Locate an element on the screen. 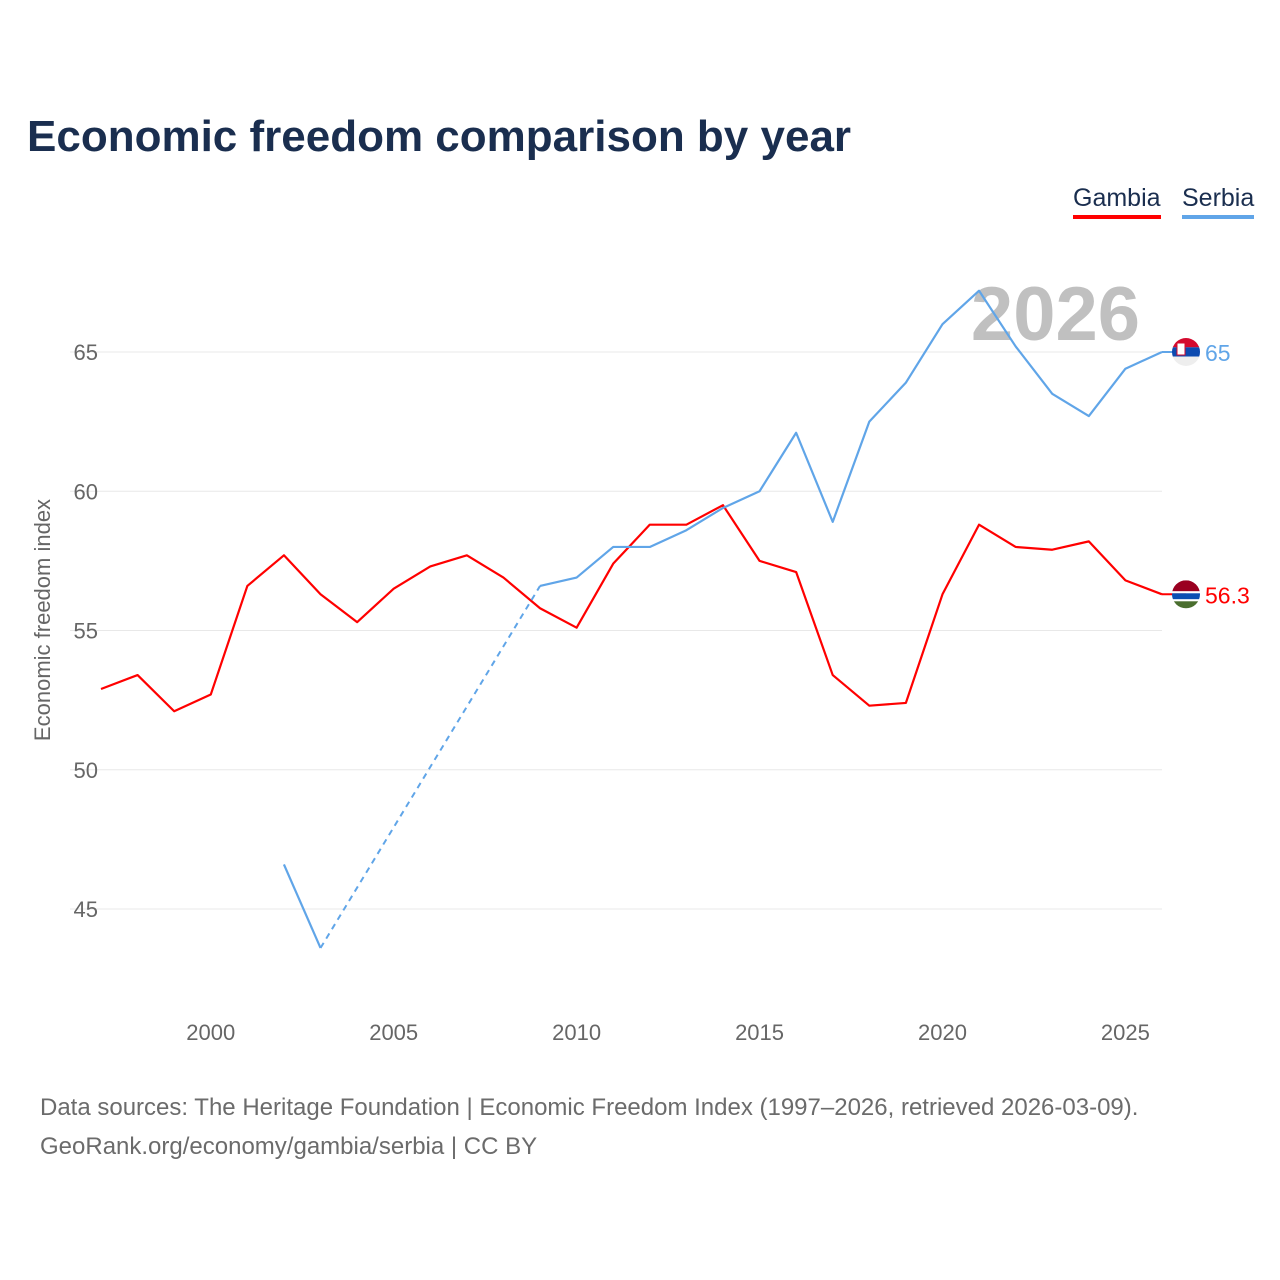 This screenshot has width=1280, height=1280. x-tick-label: 2020 is located at coordinates (942, 1032).